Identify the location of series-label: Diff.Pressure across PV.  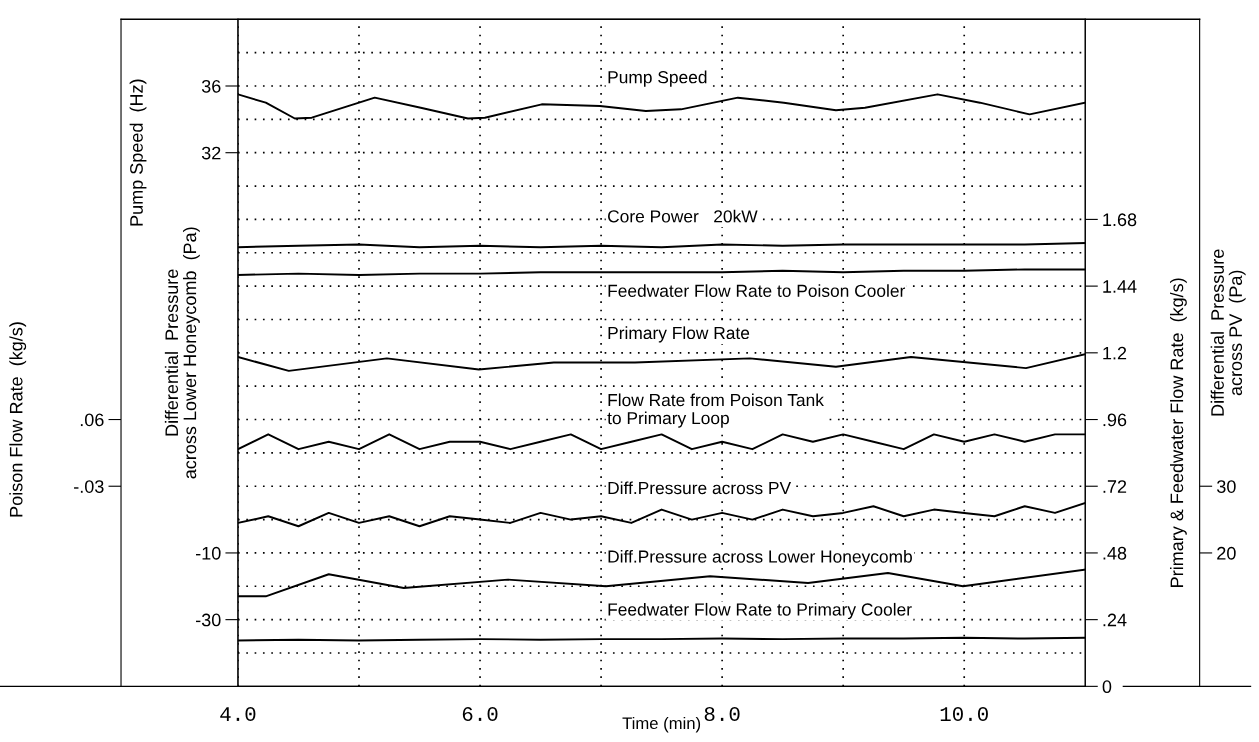
(700, 488).